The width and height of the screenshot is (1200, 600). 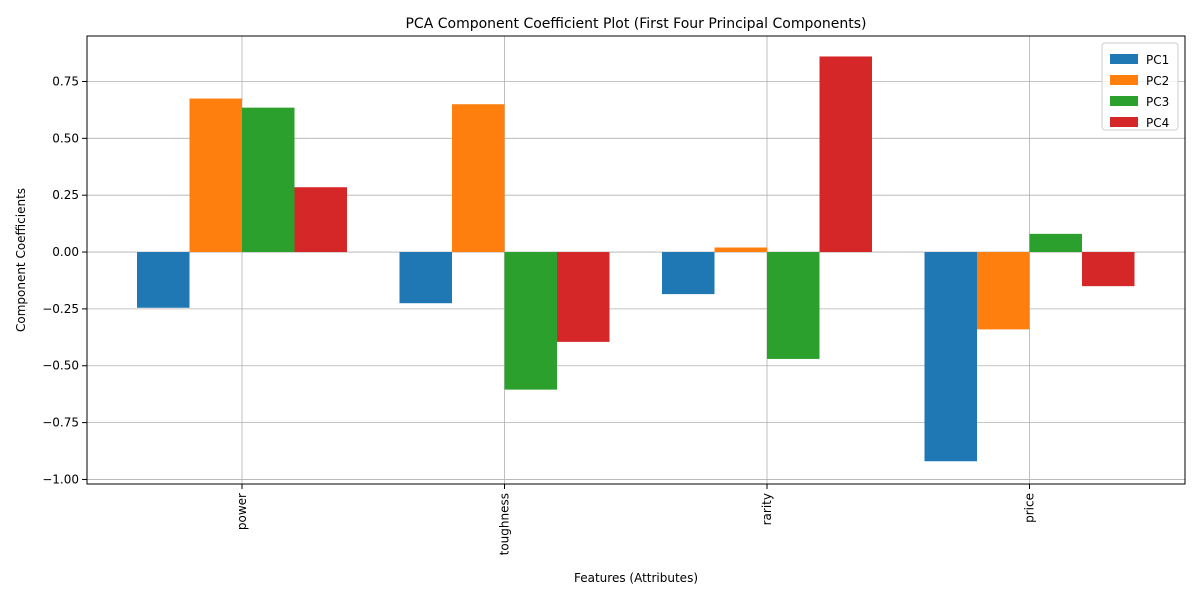 What do you see at coordinates (1157, 102) in the screenshot?
I see `legend-label-pc3: PC3` at bounding box center [1157, 102].